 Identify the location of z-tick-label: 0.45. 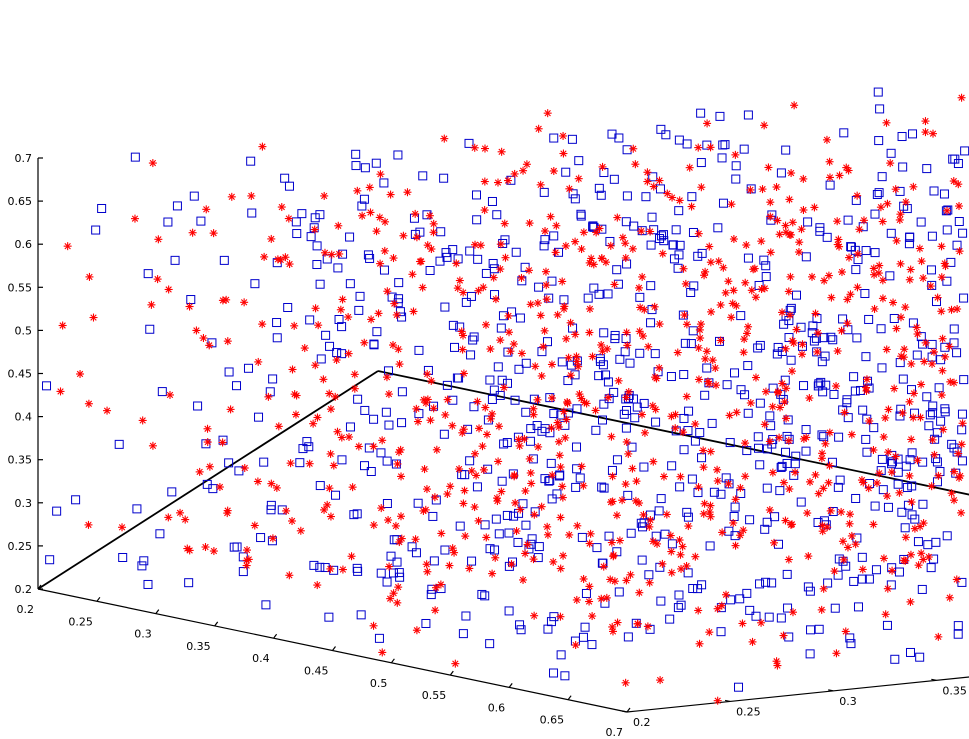
(20, 374).